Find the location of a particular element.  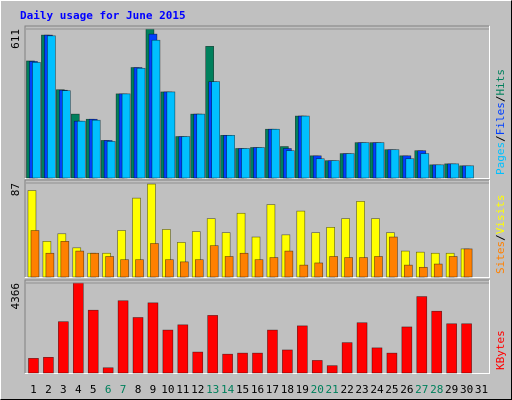

legend: Pages/Files/Hits is located at coordinates (500, 122).